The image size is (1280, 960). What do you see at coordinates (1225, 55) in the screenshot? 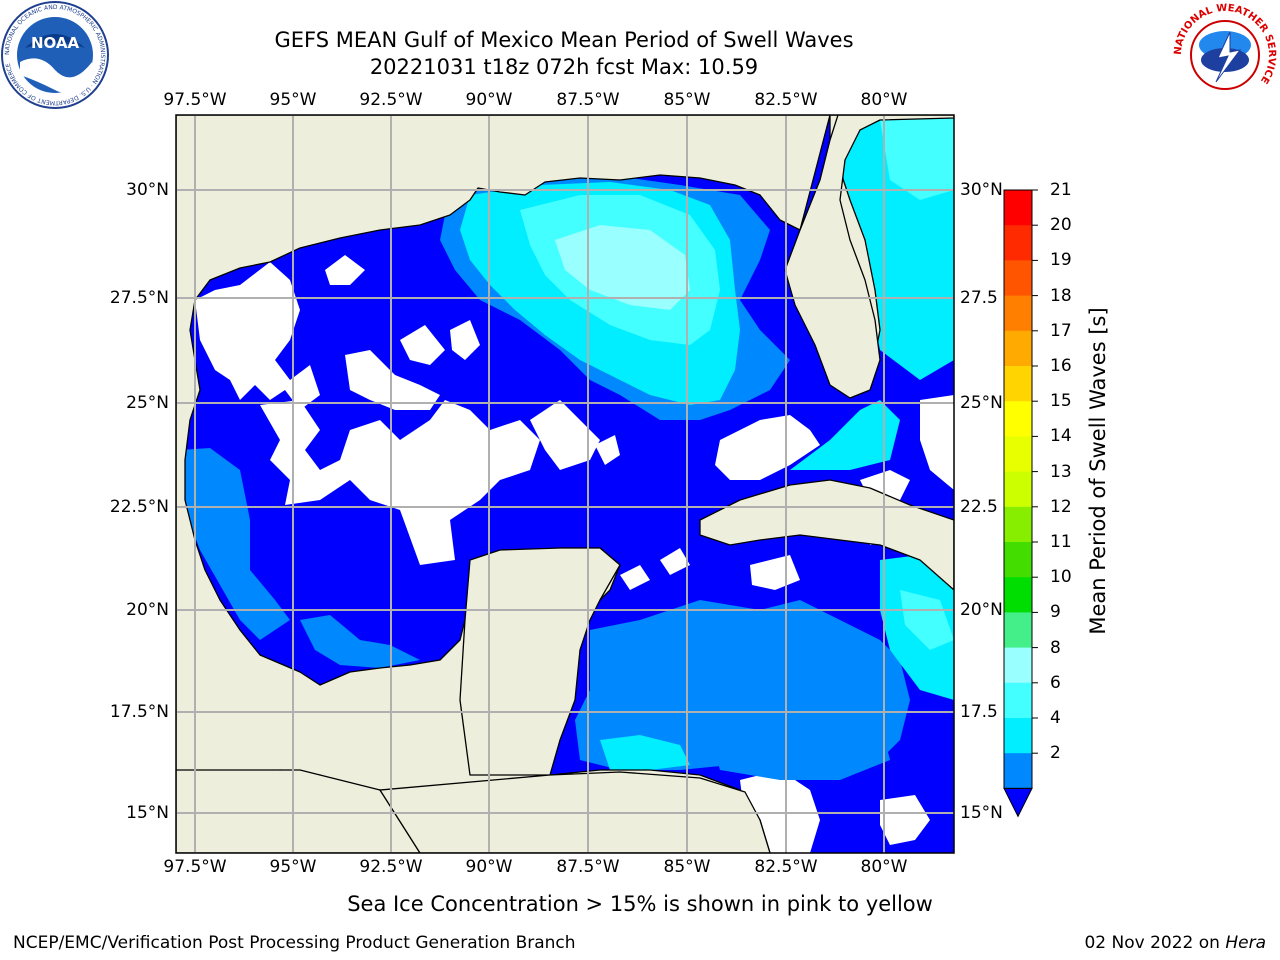
I see `nws-logo: NATIONAL WEATHER SERVICE` at bounding box center [1225, 55].